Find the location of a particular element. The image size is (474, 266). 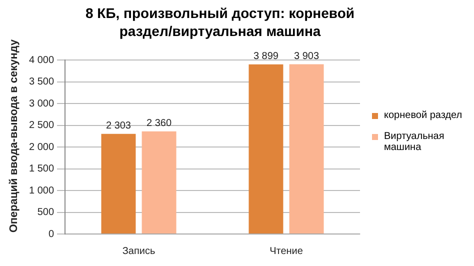

y-tick-label: 1 000 is located at coordinates (41, 190).